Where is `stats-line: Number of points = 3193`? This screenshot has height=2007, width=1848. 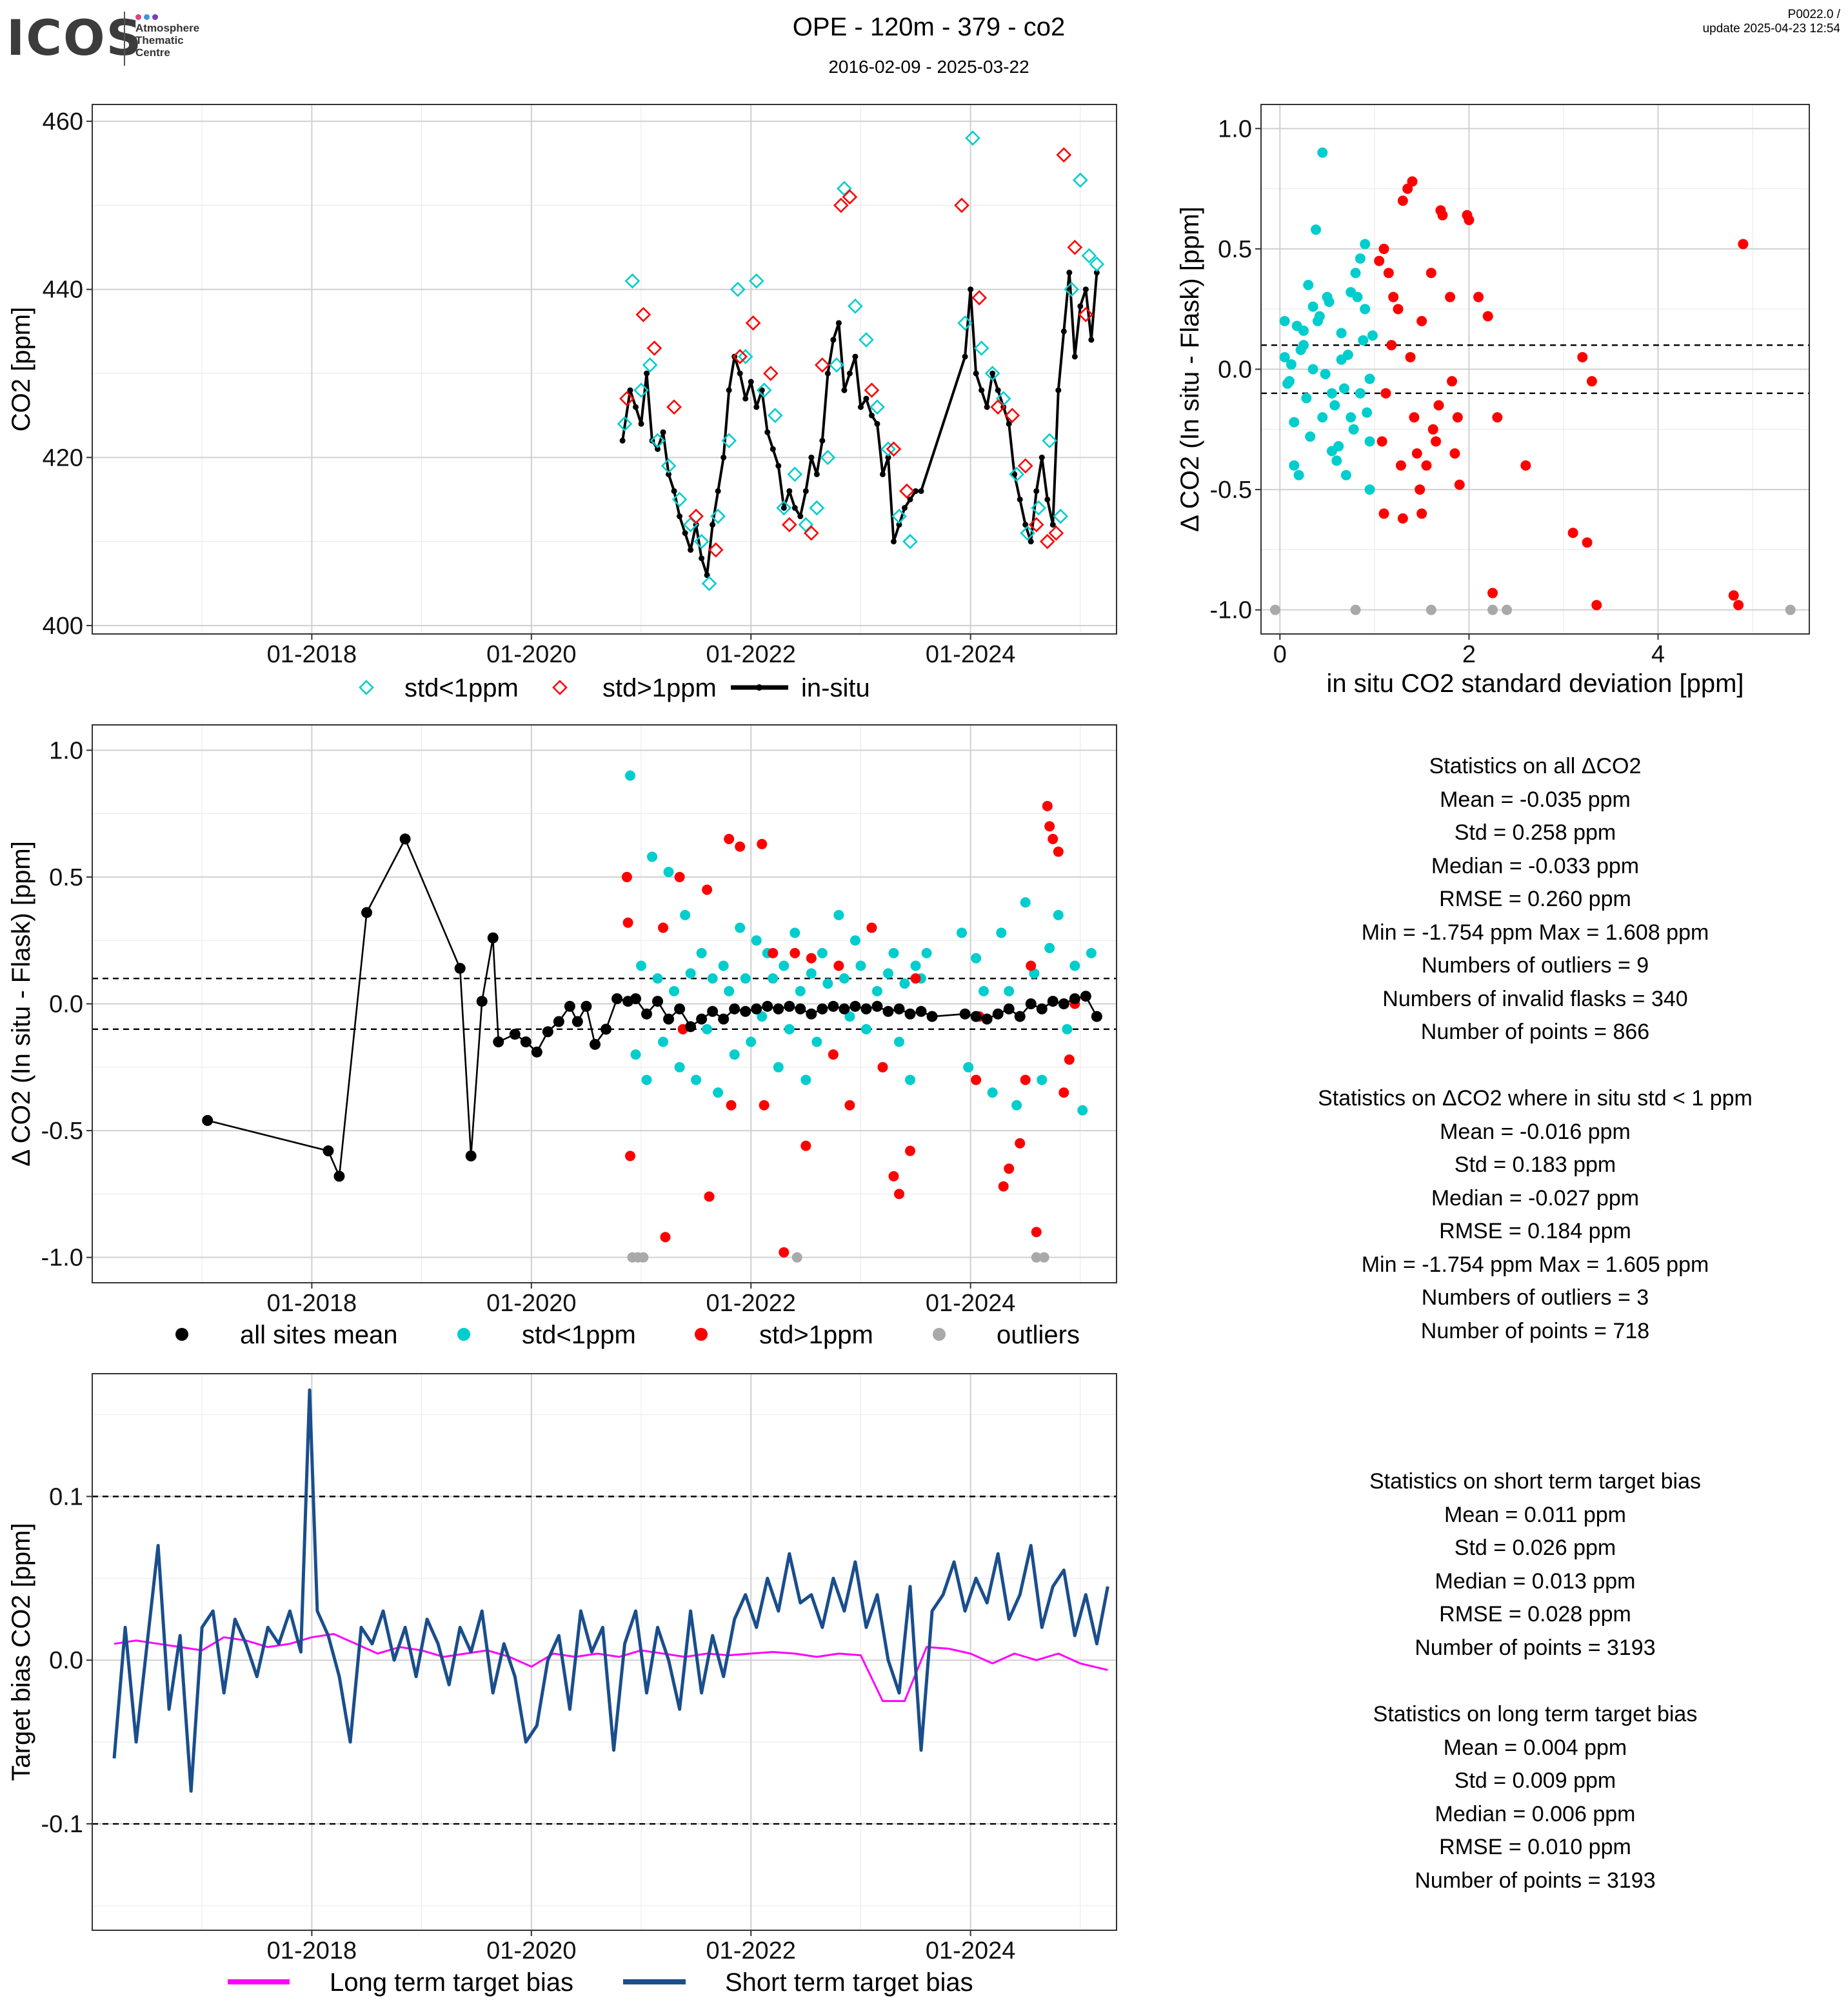 stats-line: Number of points = 3193 is located at coordinates (1535, 1880).